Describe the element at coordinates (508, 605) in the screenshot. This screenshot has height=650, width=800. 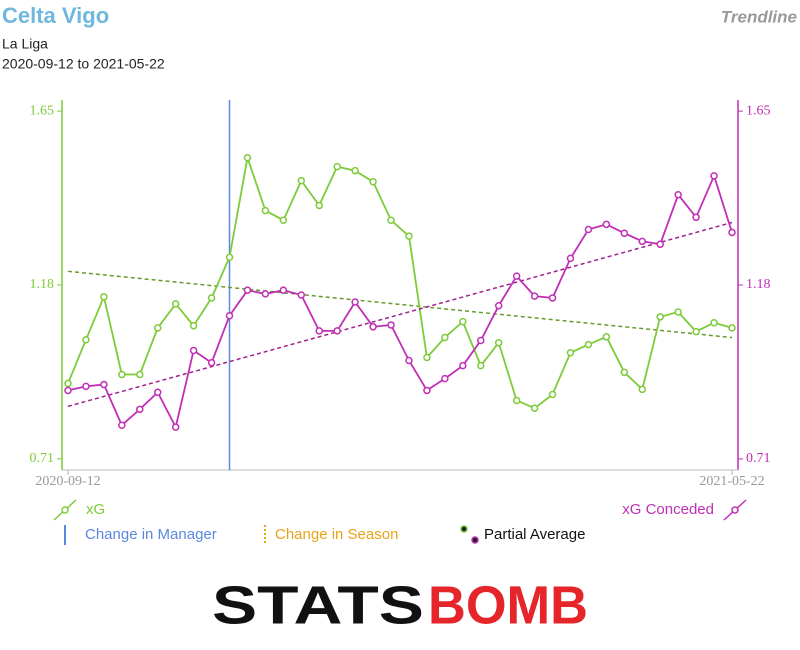
I see `logo-text: BOMB` at that location.